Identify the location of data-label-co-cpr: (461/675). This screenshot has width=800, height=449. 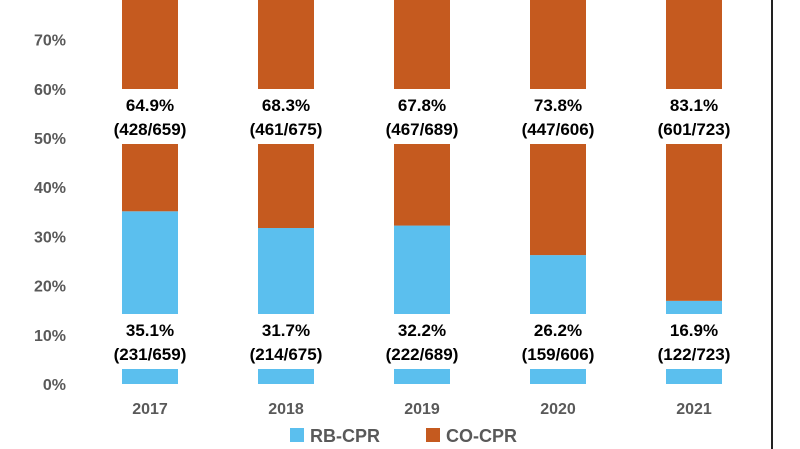
(286, 129).